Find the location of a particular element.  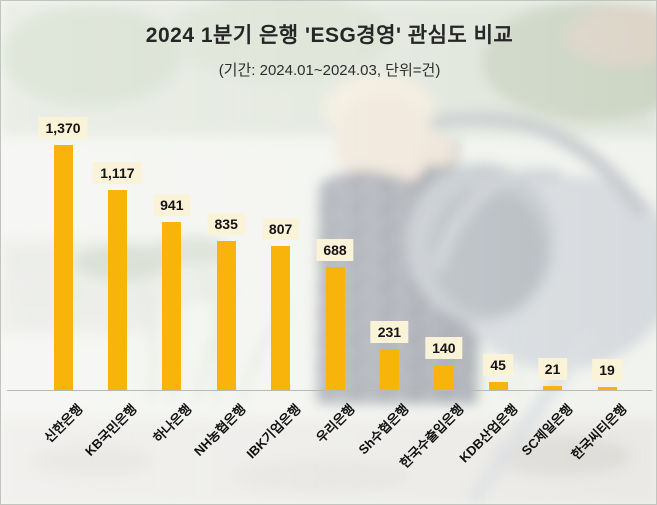

value-label: 140 is located at coordinates (444, 348).